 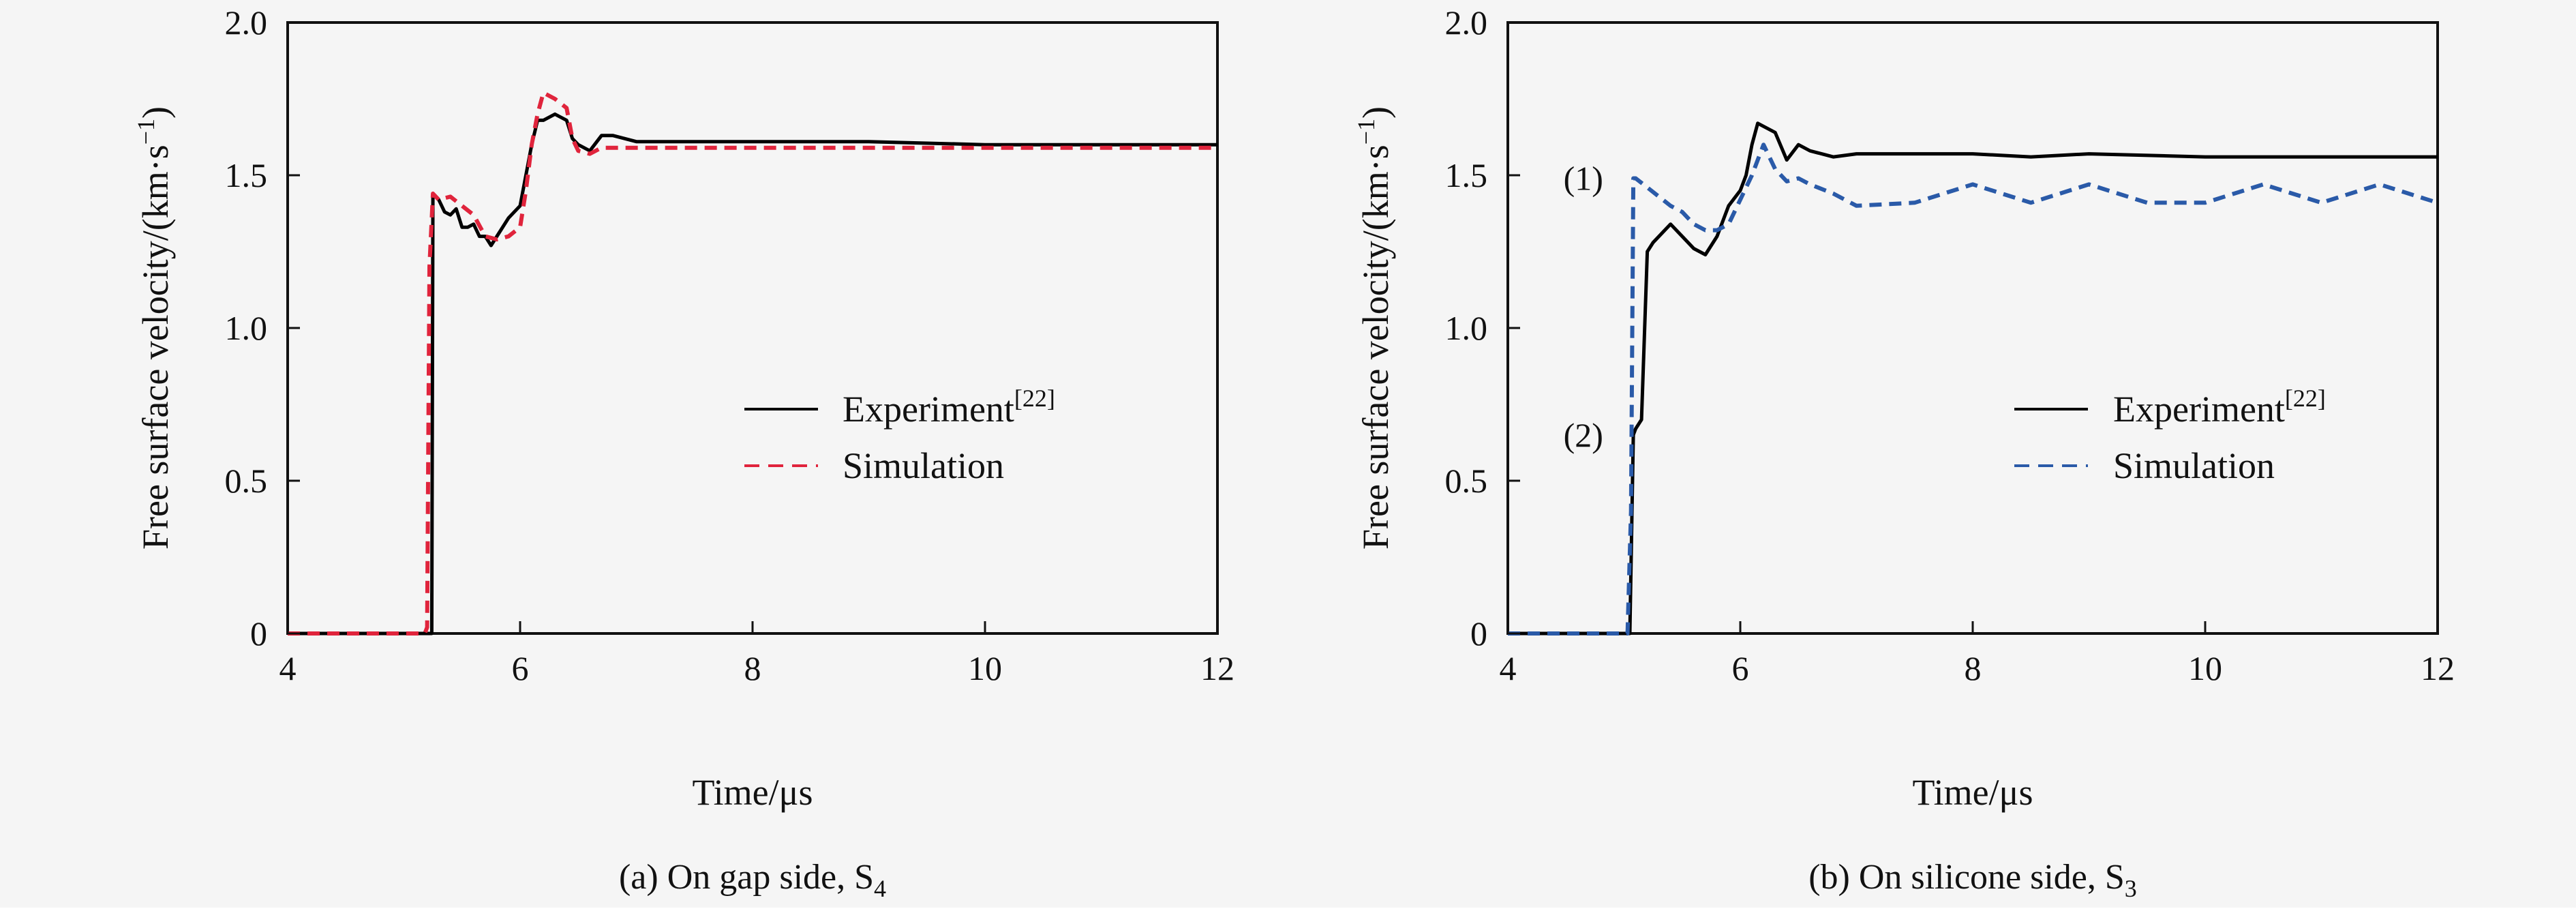 I want to click on panel-b-y-axis-label: Free surface velocity/(km·s−1), so click(x=1374, y=328).